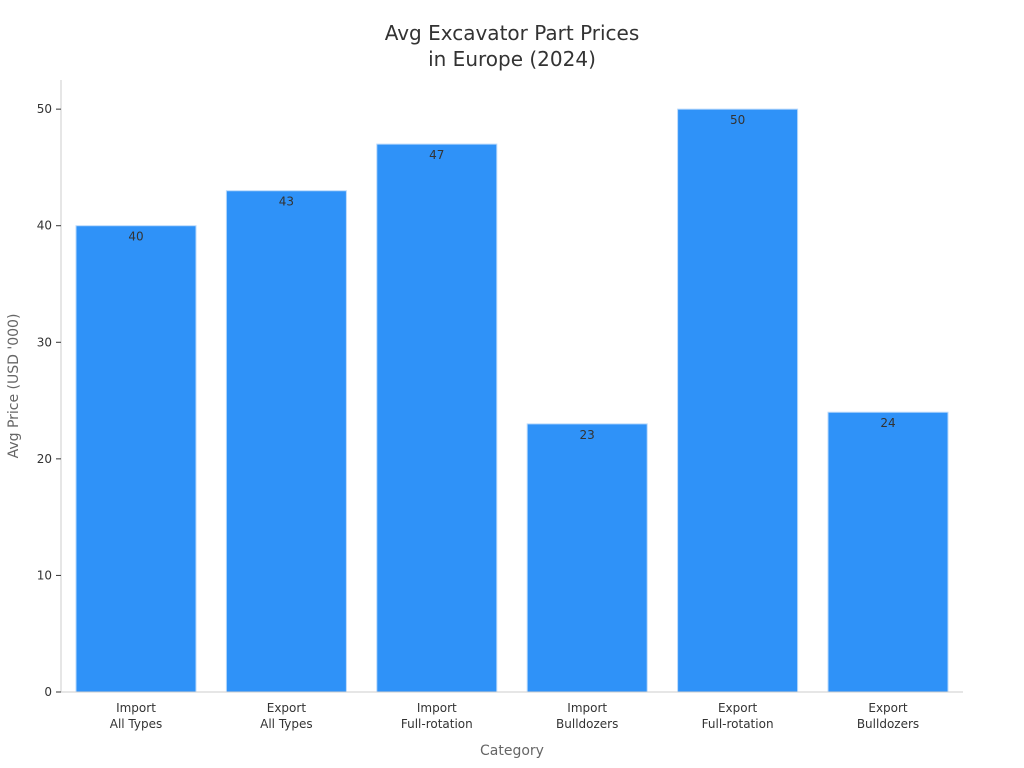 This screenshot has width=1024, height=768. Describe the element at coordinates (587, 724) in the screenshot. I see `x-tick-label-4-line-2: Bulldozers` at that location.